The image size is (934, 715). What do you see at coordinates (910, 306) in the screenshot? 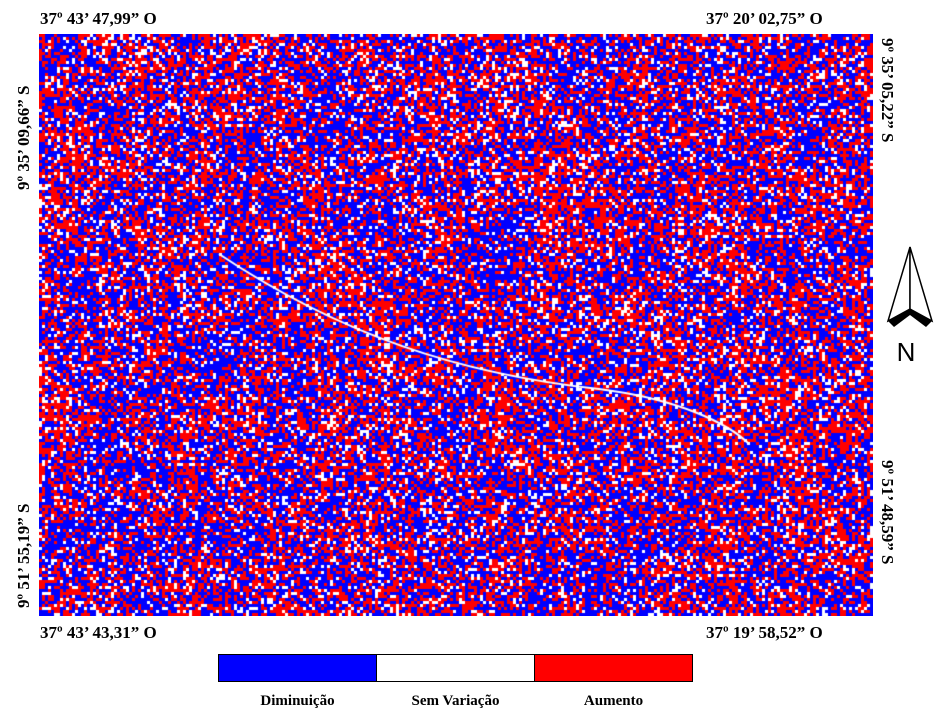
I see `north-arrow-icon: N` at bounding box center [910, 306].